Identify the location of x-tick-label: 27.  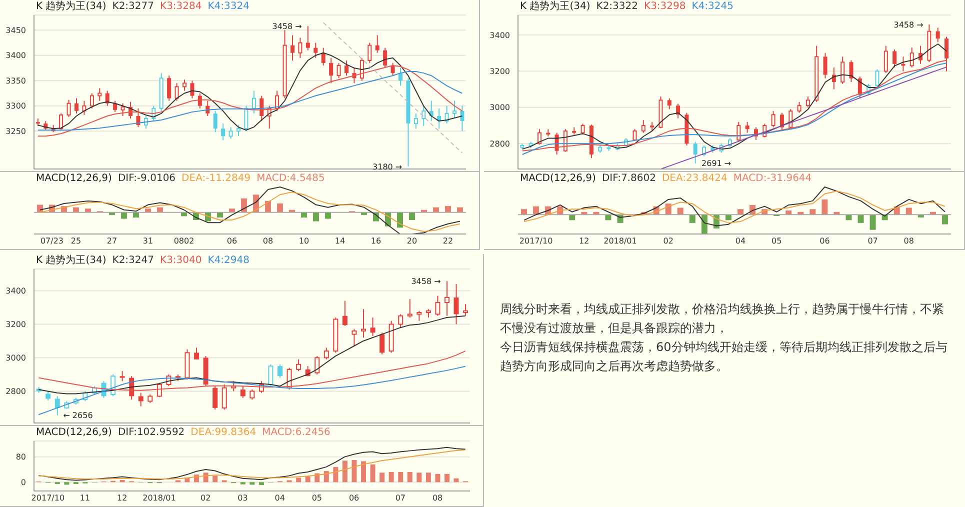
(112, 241).